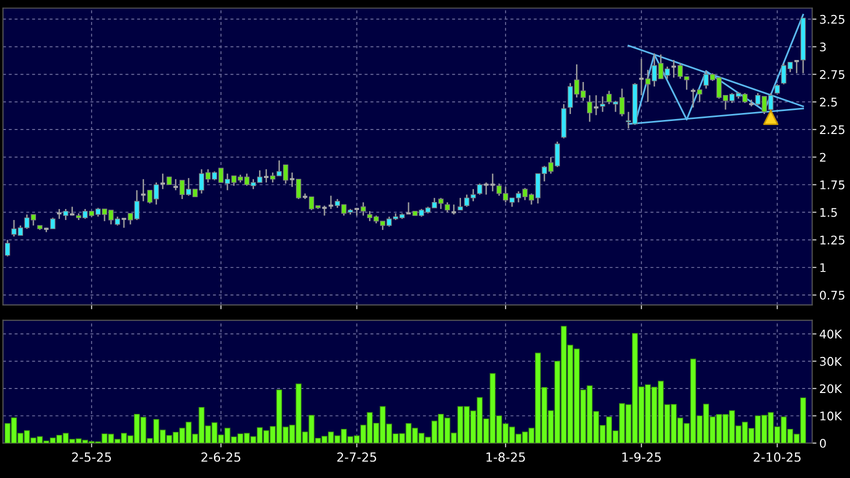  Describe the element at coordinates (220, 457) in the screenshot. I see `x-tick-label: 2-6-25` at that location.